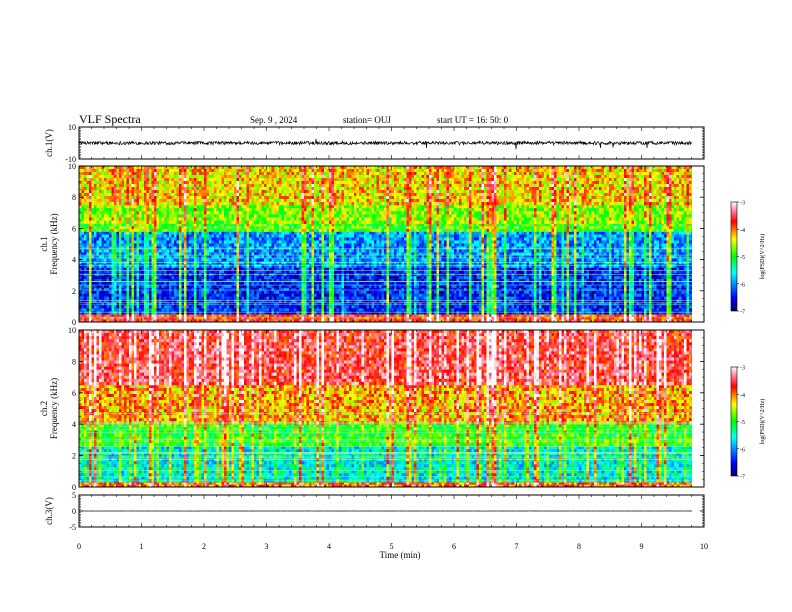 The height and width of the screenshot is (612, 792). What do you see at coordinates (49, 143) in the screenshot?
I see `y-axis-label: ch.1(V)` at bounding box center [49, 143].